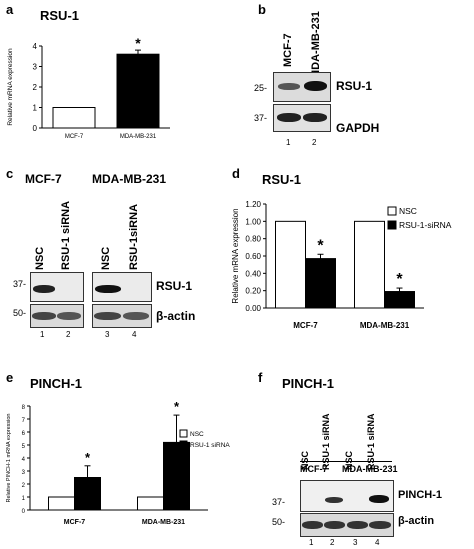  I want to click on panel-f-letter: f, so click(260, 377).